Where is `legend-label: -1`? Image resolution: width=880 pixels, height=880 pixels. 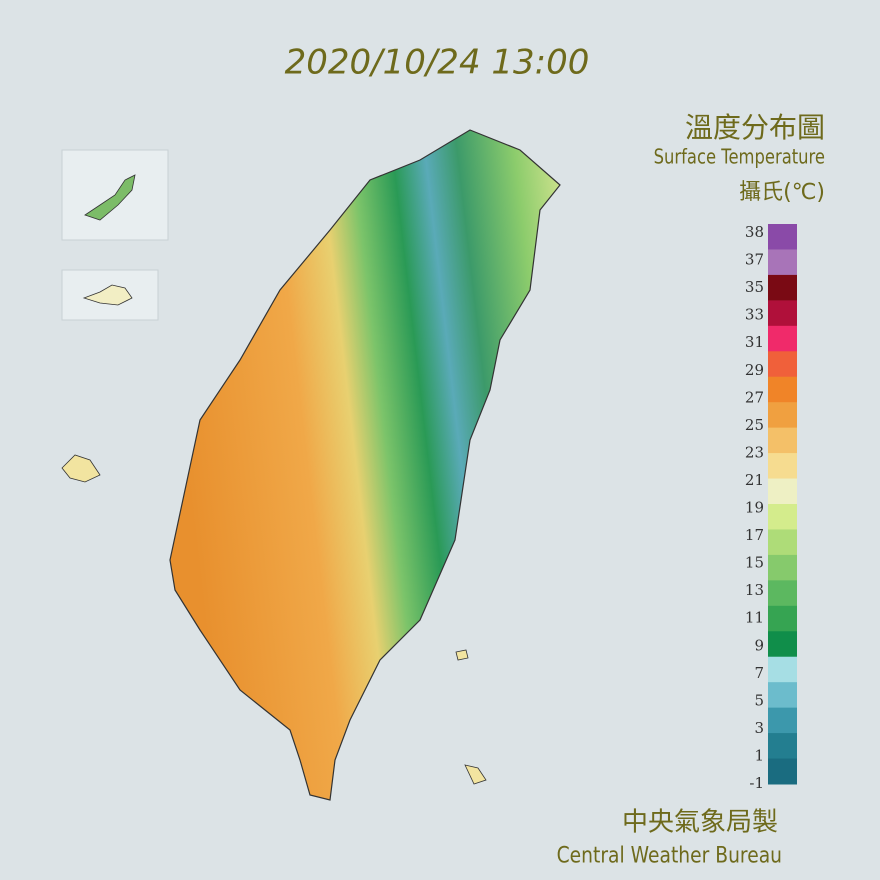 legend-label: -1 is located at coordinates (756, 783).